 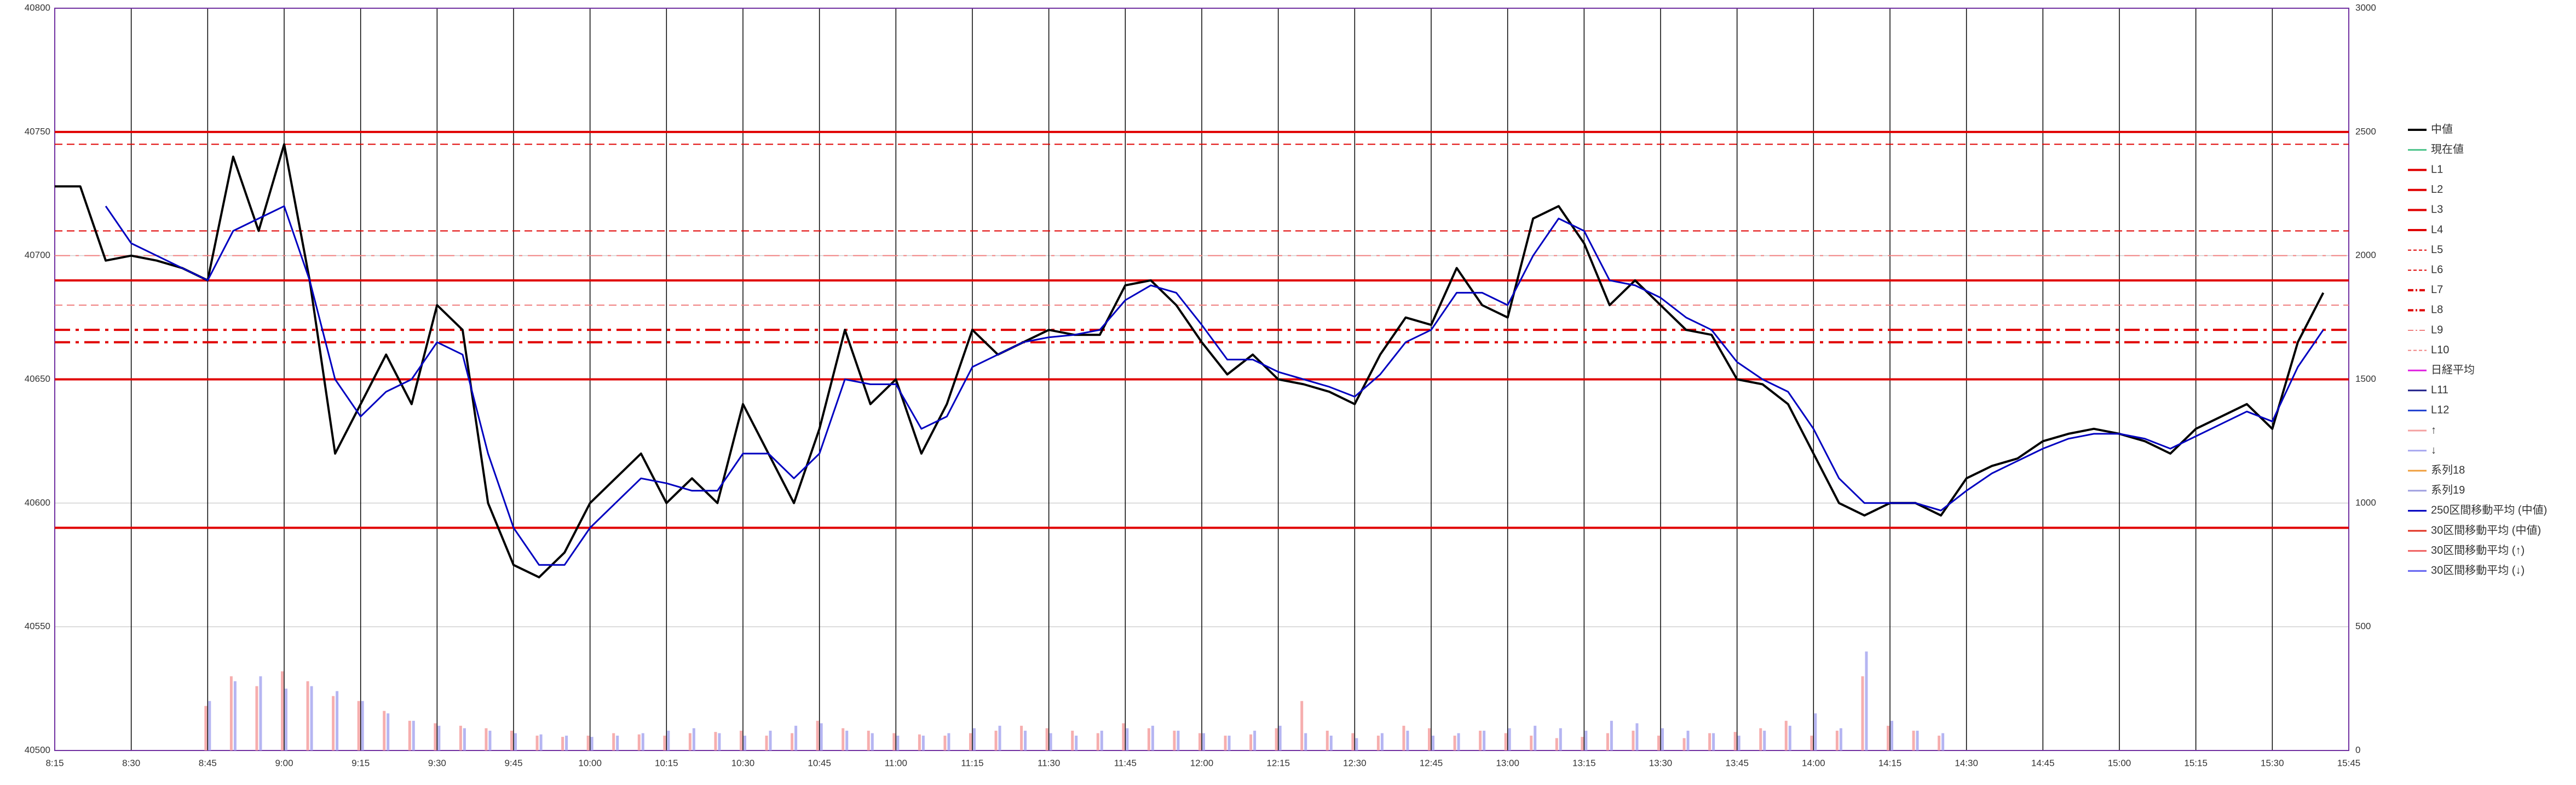 What do you see at coordinates (2478, 550) in the screenshot?
I see `legend-label: 30区間移動平均 (↑)` at bounding box center [2478, 550].